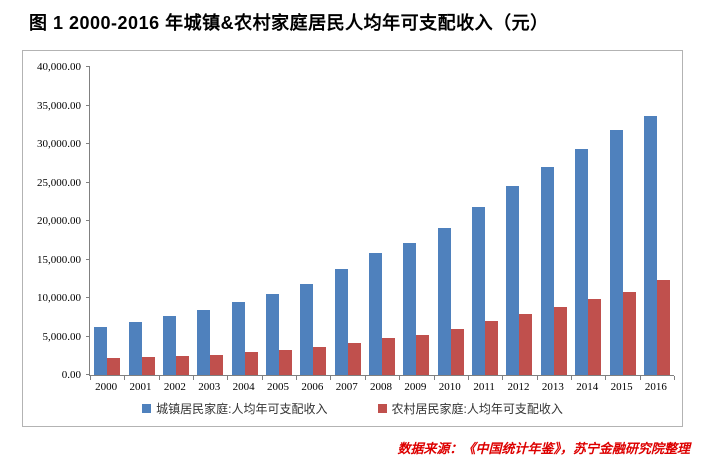 Image resolution: width=702 pixels, height=461 pixels. Describe the element at coordinates (204, 342) in the screenshot. I see `bar-urban-2003` at that location.